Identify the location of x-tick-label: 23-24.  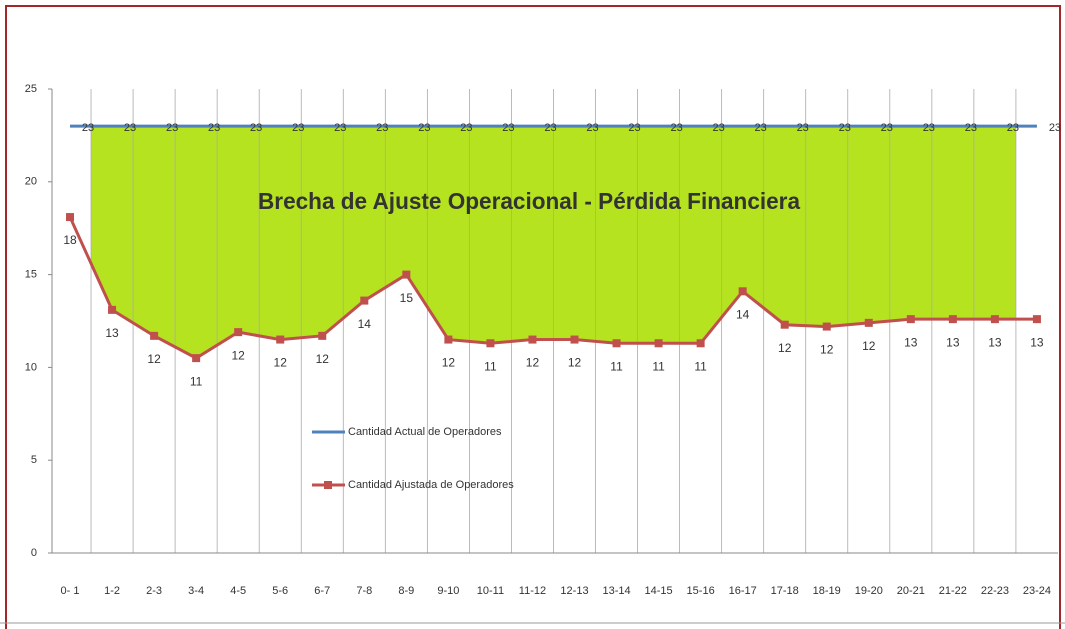
(1037, 591).